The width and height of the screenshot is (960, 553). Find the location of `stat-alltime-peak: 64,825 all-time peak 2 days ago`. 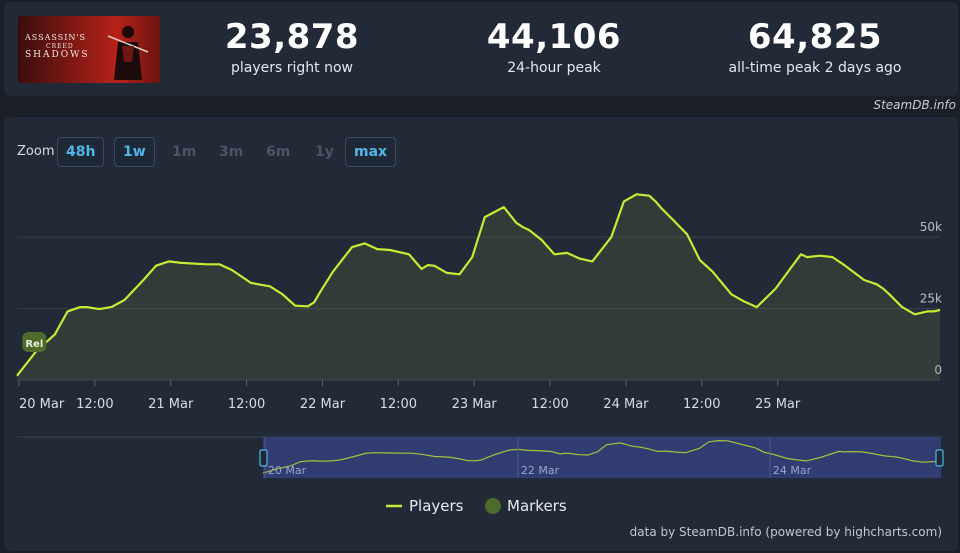

stat-alltime-peak: 64,825 all-time peak 2 days ago is located at coordinates (815, 47).